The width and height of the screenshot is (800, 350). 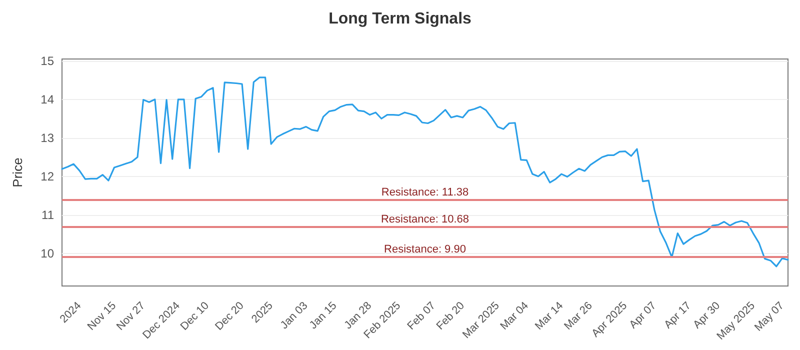 What do you see at coordinates (47, 176) in the screenshot?
I see `y-tick-label: 12` at bounding box center [47, 176].